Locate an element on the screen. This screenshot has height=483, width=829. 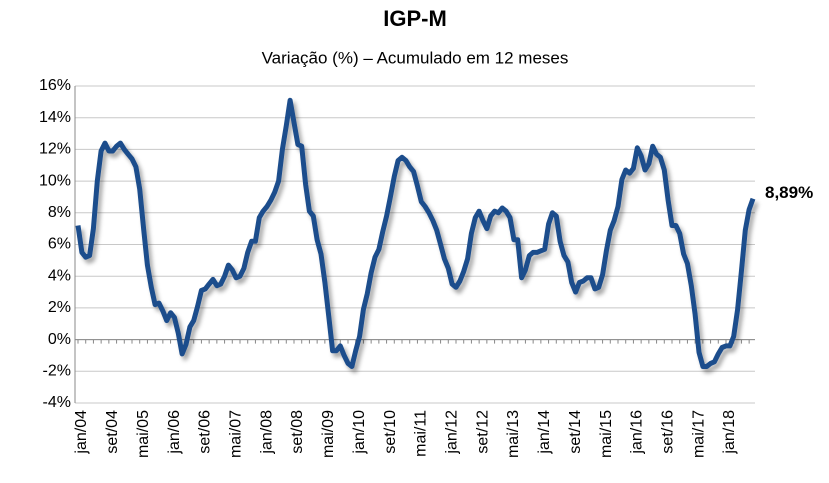
x-tick-label: jan/06 is located at coordinates (174, 432).